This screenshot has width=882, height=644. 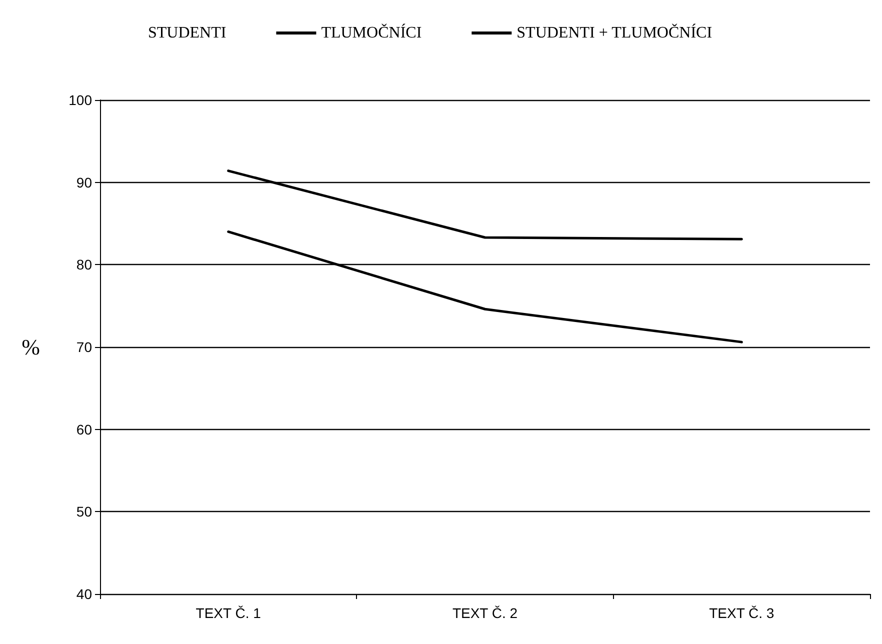 What do you see at coordinates (84, 512) in the screenshot?
I see `y-tick-label: 50` at bounding box center [84, 512].